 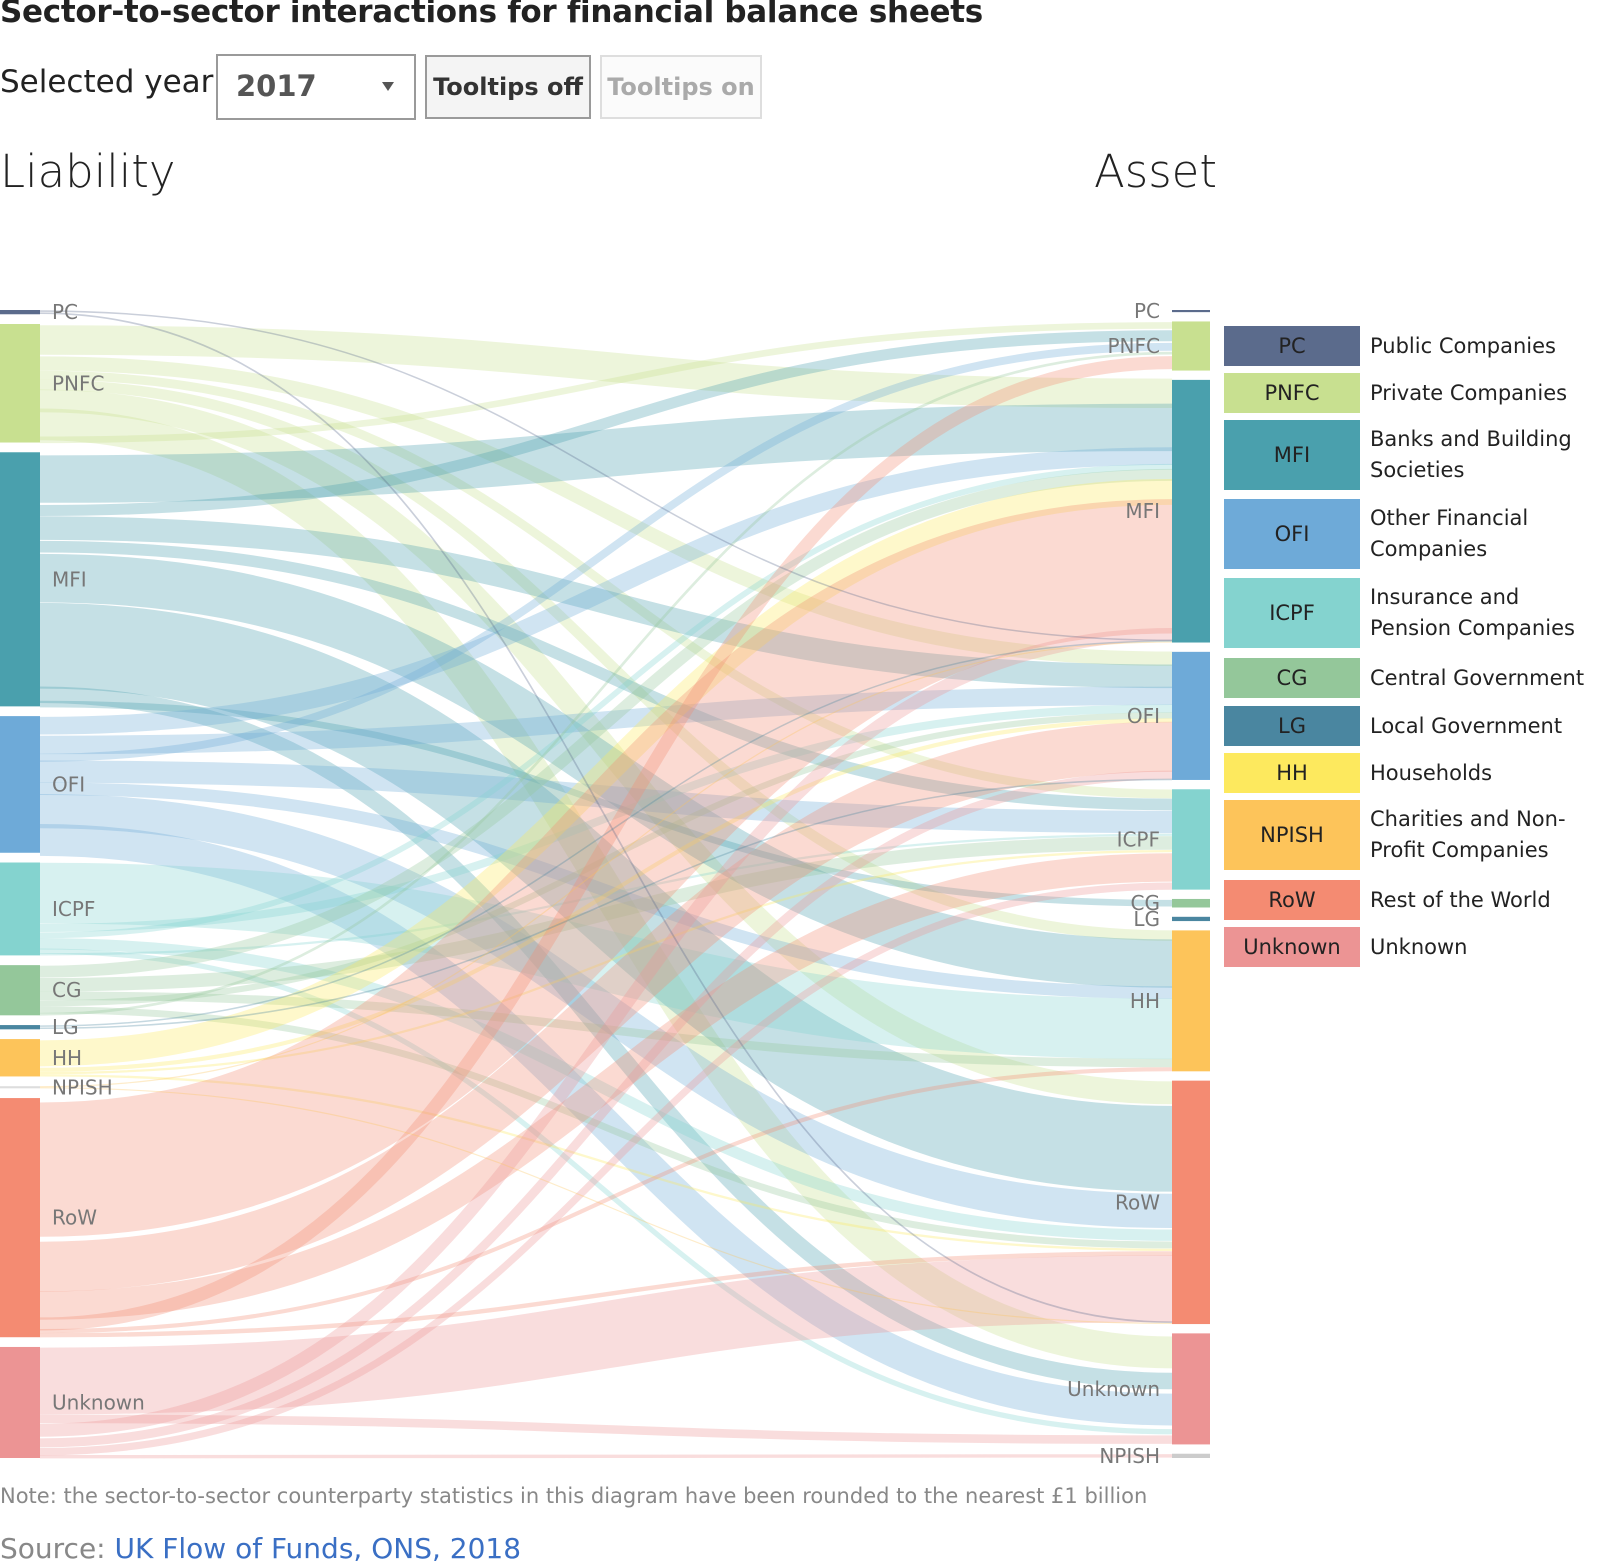 I want to click on flow-ofi-to-hh, so click(x=606, y=890).